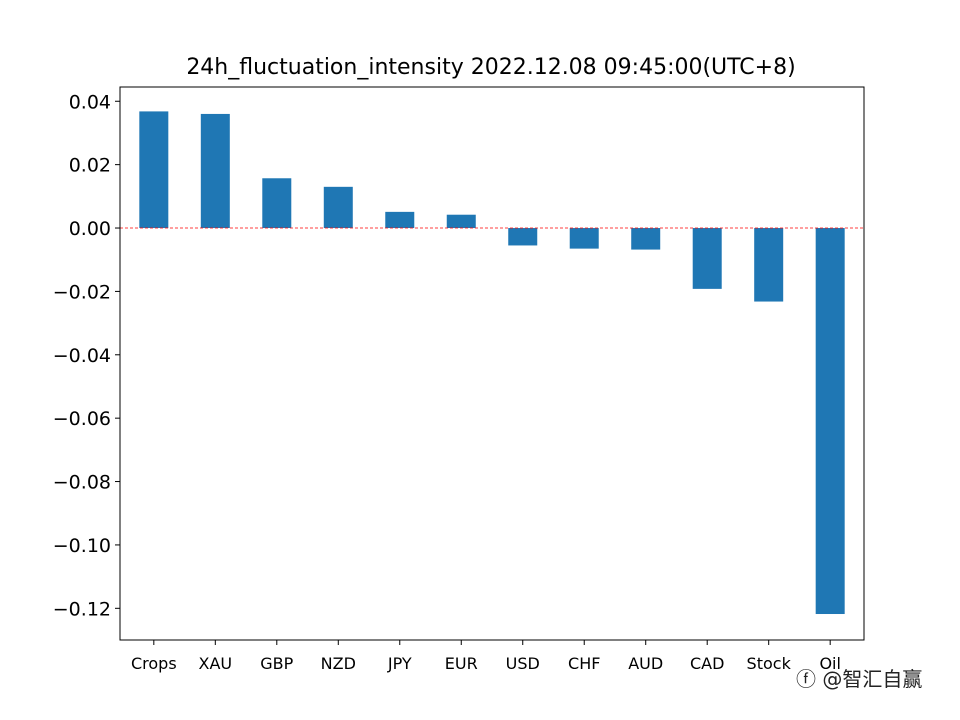  I want to click on y-tick-label: 0.04, so click(90, 102).